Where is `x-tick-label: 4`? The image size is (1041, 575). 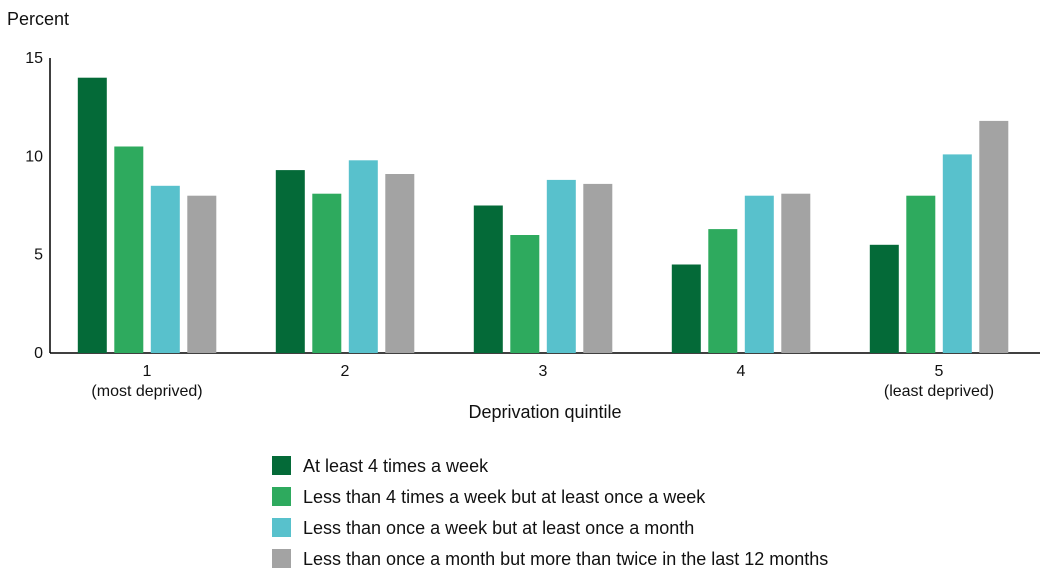
x-tick-label: 4 is located at coordinates (741, 371).